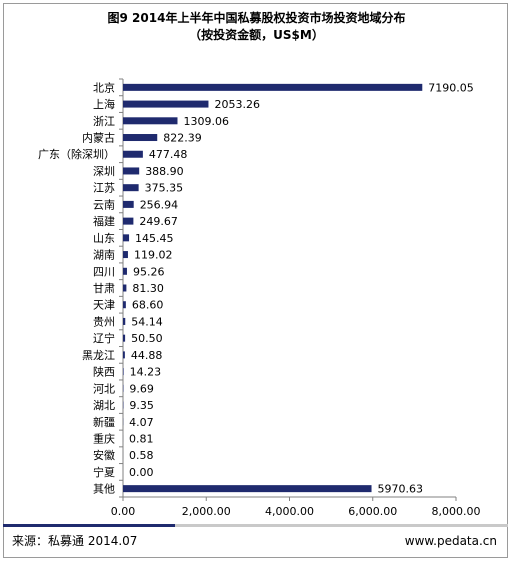 This screenshot has height=563, width=513. What do you see at coordinates (104, 472) in the screenshot?
I see `category-label: 宁夏` at bounding box center [104, 472].